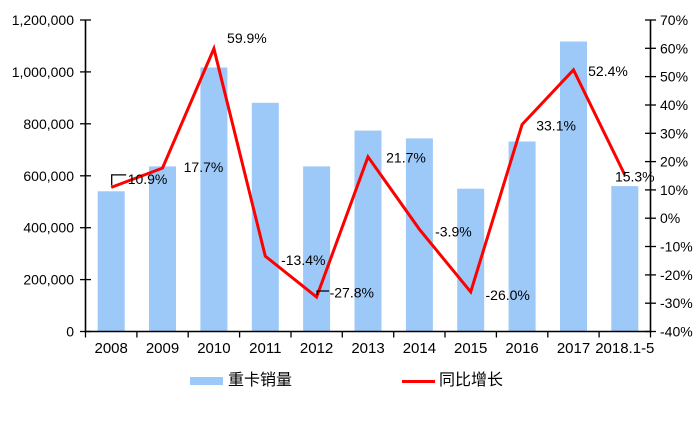  I want to click on point-label-2017: 52.4%, so click(608, 71).